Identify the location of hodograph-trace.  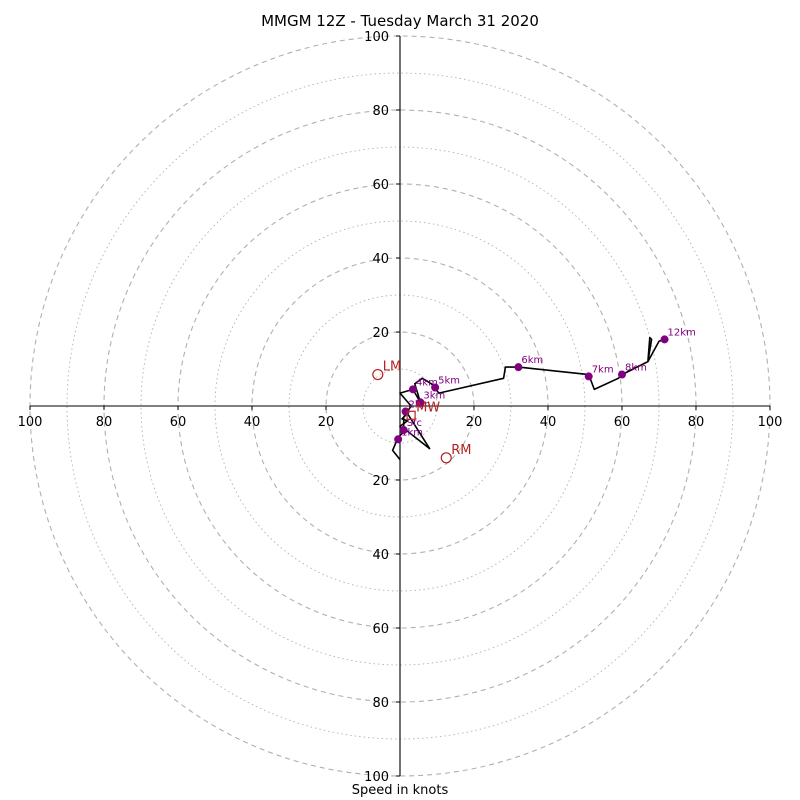
(528, 398).